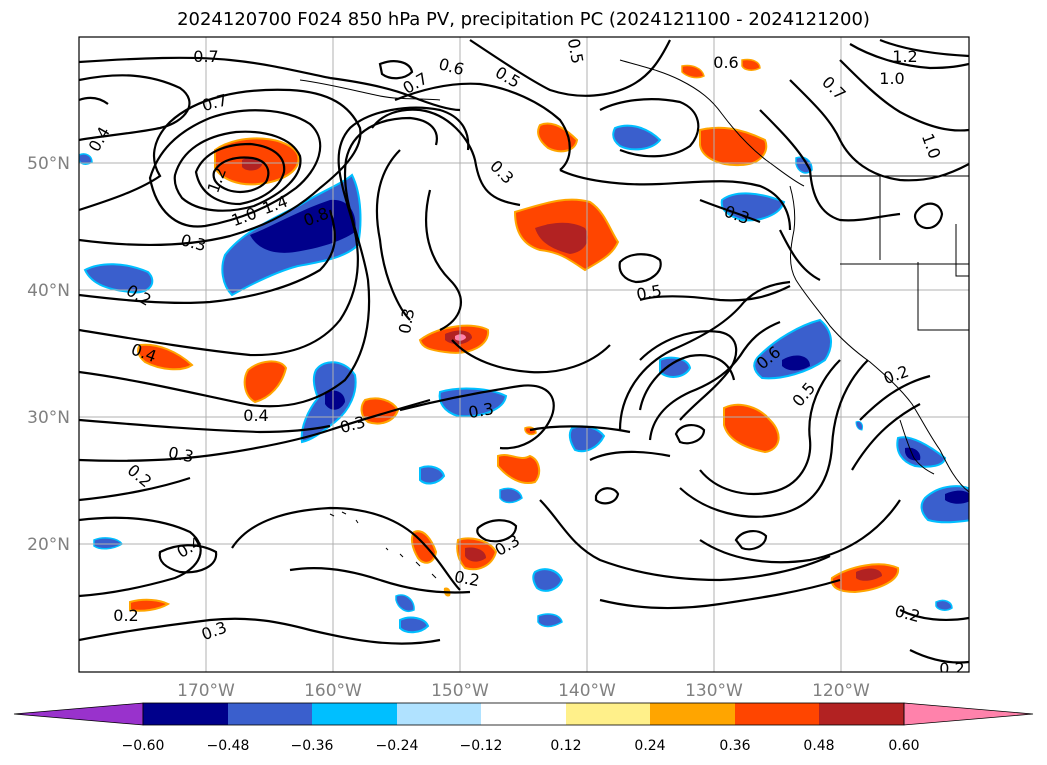  Describe the element at coordinates (228, 746) in the screenshot. I see `colorbar-tick: −0.48` at that location.